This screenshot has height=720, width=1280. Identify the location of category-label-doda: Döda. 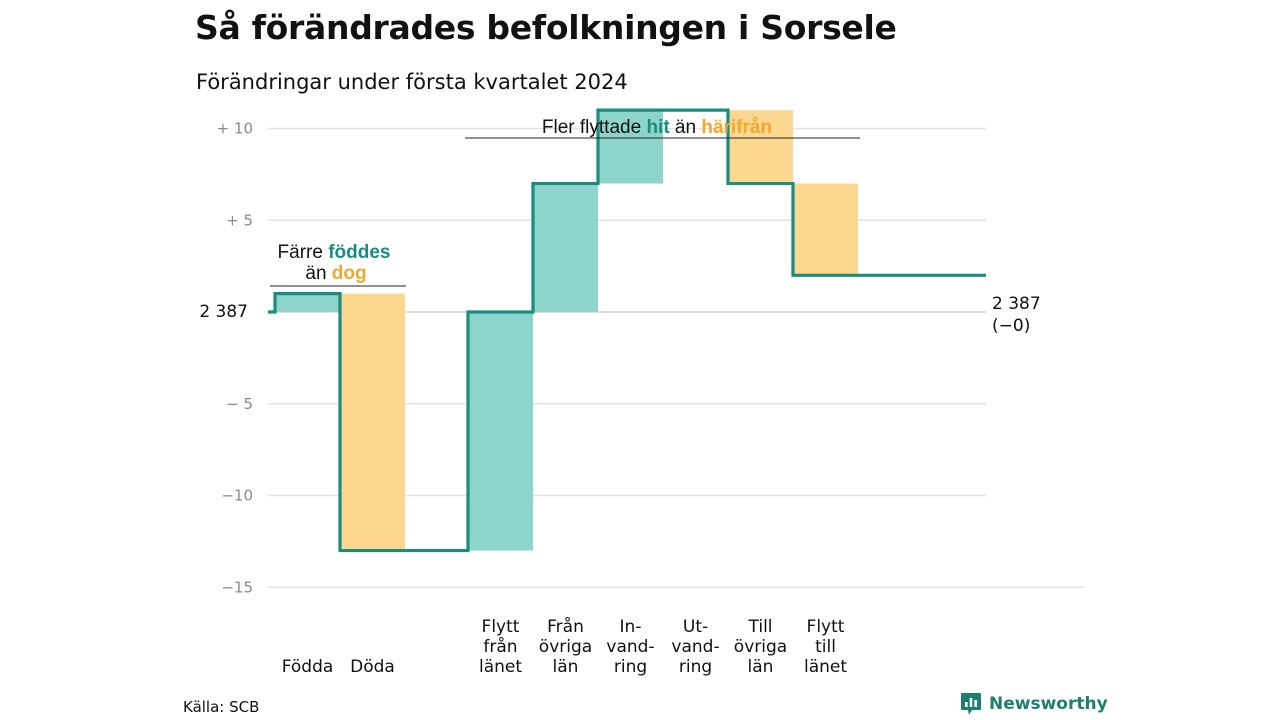
(372, 667).